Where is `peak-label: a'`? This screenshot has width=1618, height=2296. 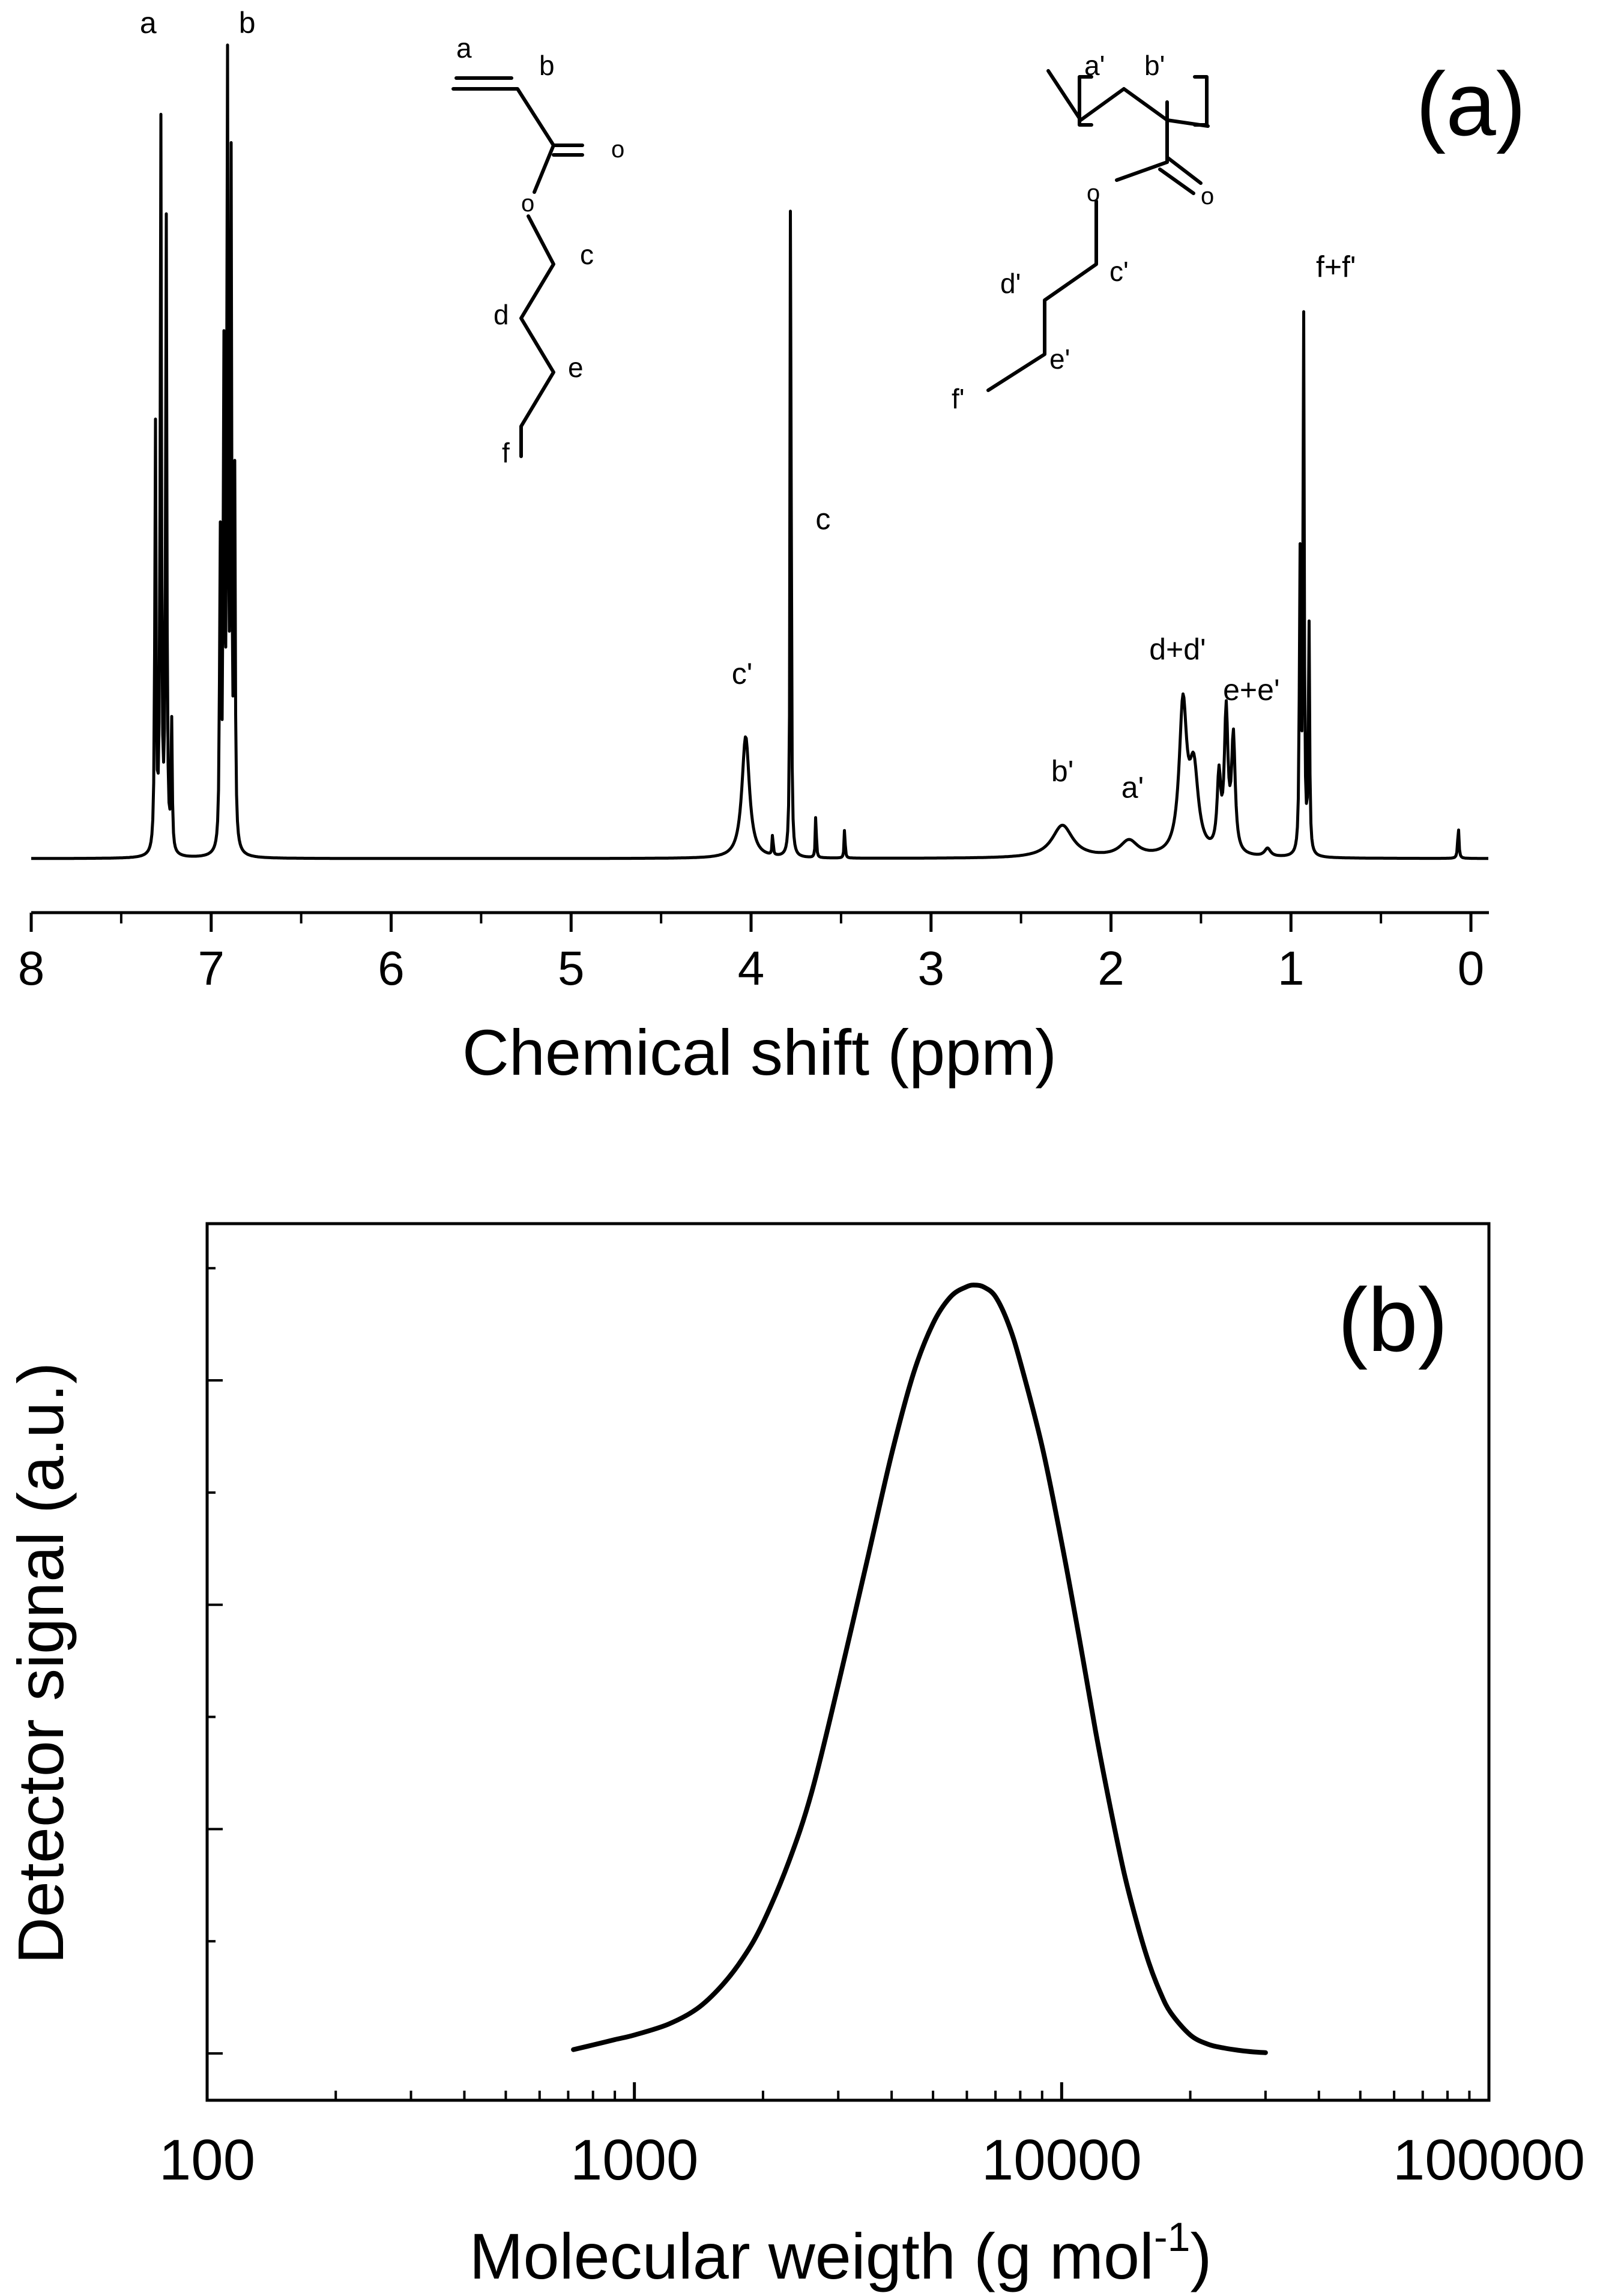
peak-label: a' is located at coordinates (1132, 788).